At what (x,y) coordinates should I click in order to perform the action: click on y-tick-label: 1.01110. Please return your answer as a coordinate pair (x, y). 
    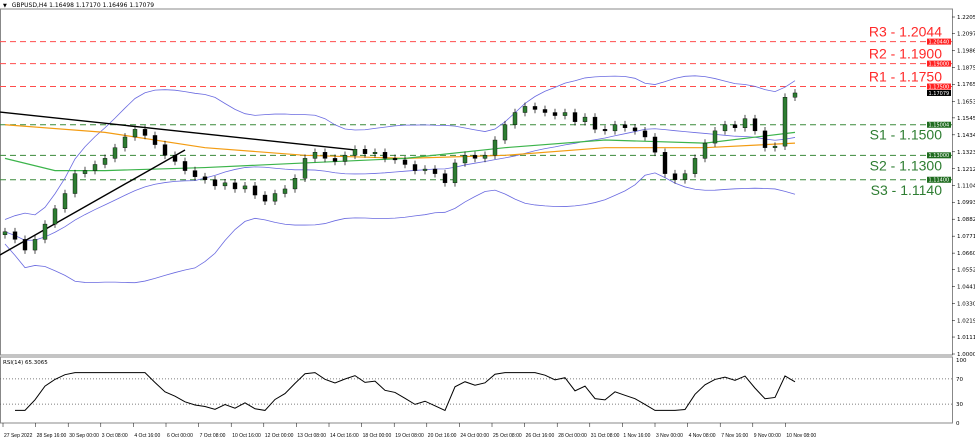
    Looking at the image, I should click on (966, 338).